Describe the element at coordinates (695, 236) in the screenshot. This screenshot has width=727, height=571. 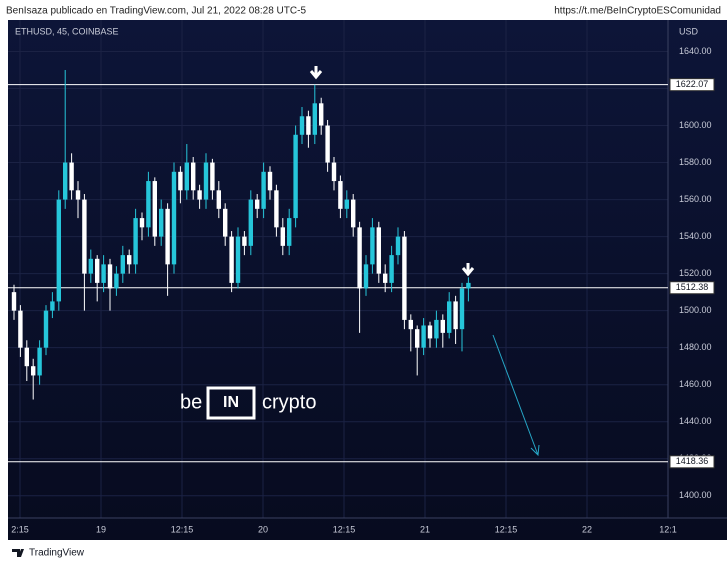
I see `y-tick-label: 1540.00` at that location.